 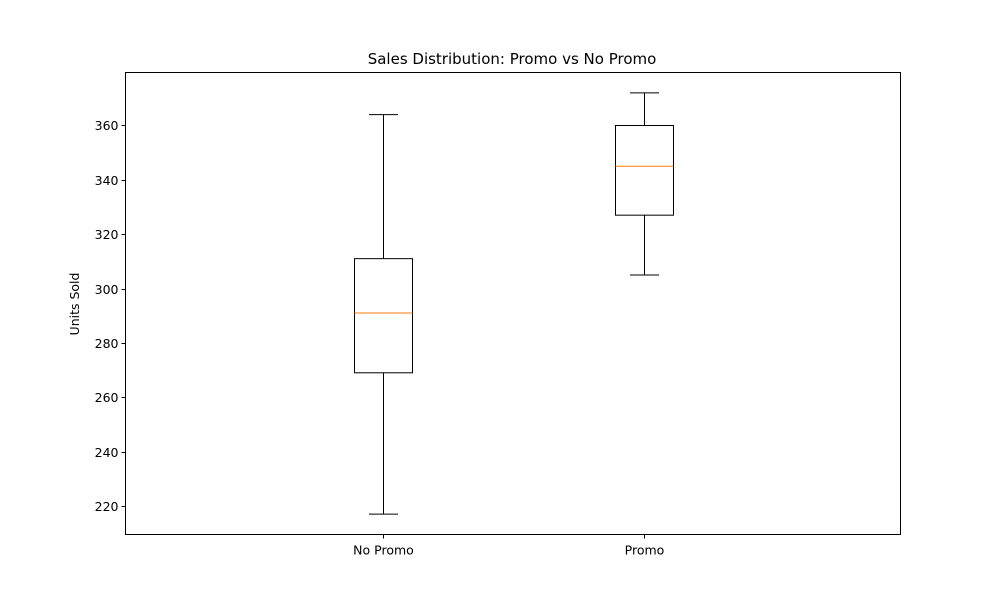 What do you see at coordinates (512, 59) in the screenshot?
I see `chart-title: Sales Distribution: Promo vs No Promo` at bounding box center [512, 59].